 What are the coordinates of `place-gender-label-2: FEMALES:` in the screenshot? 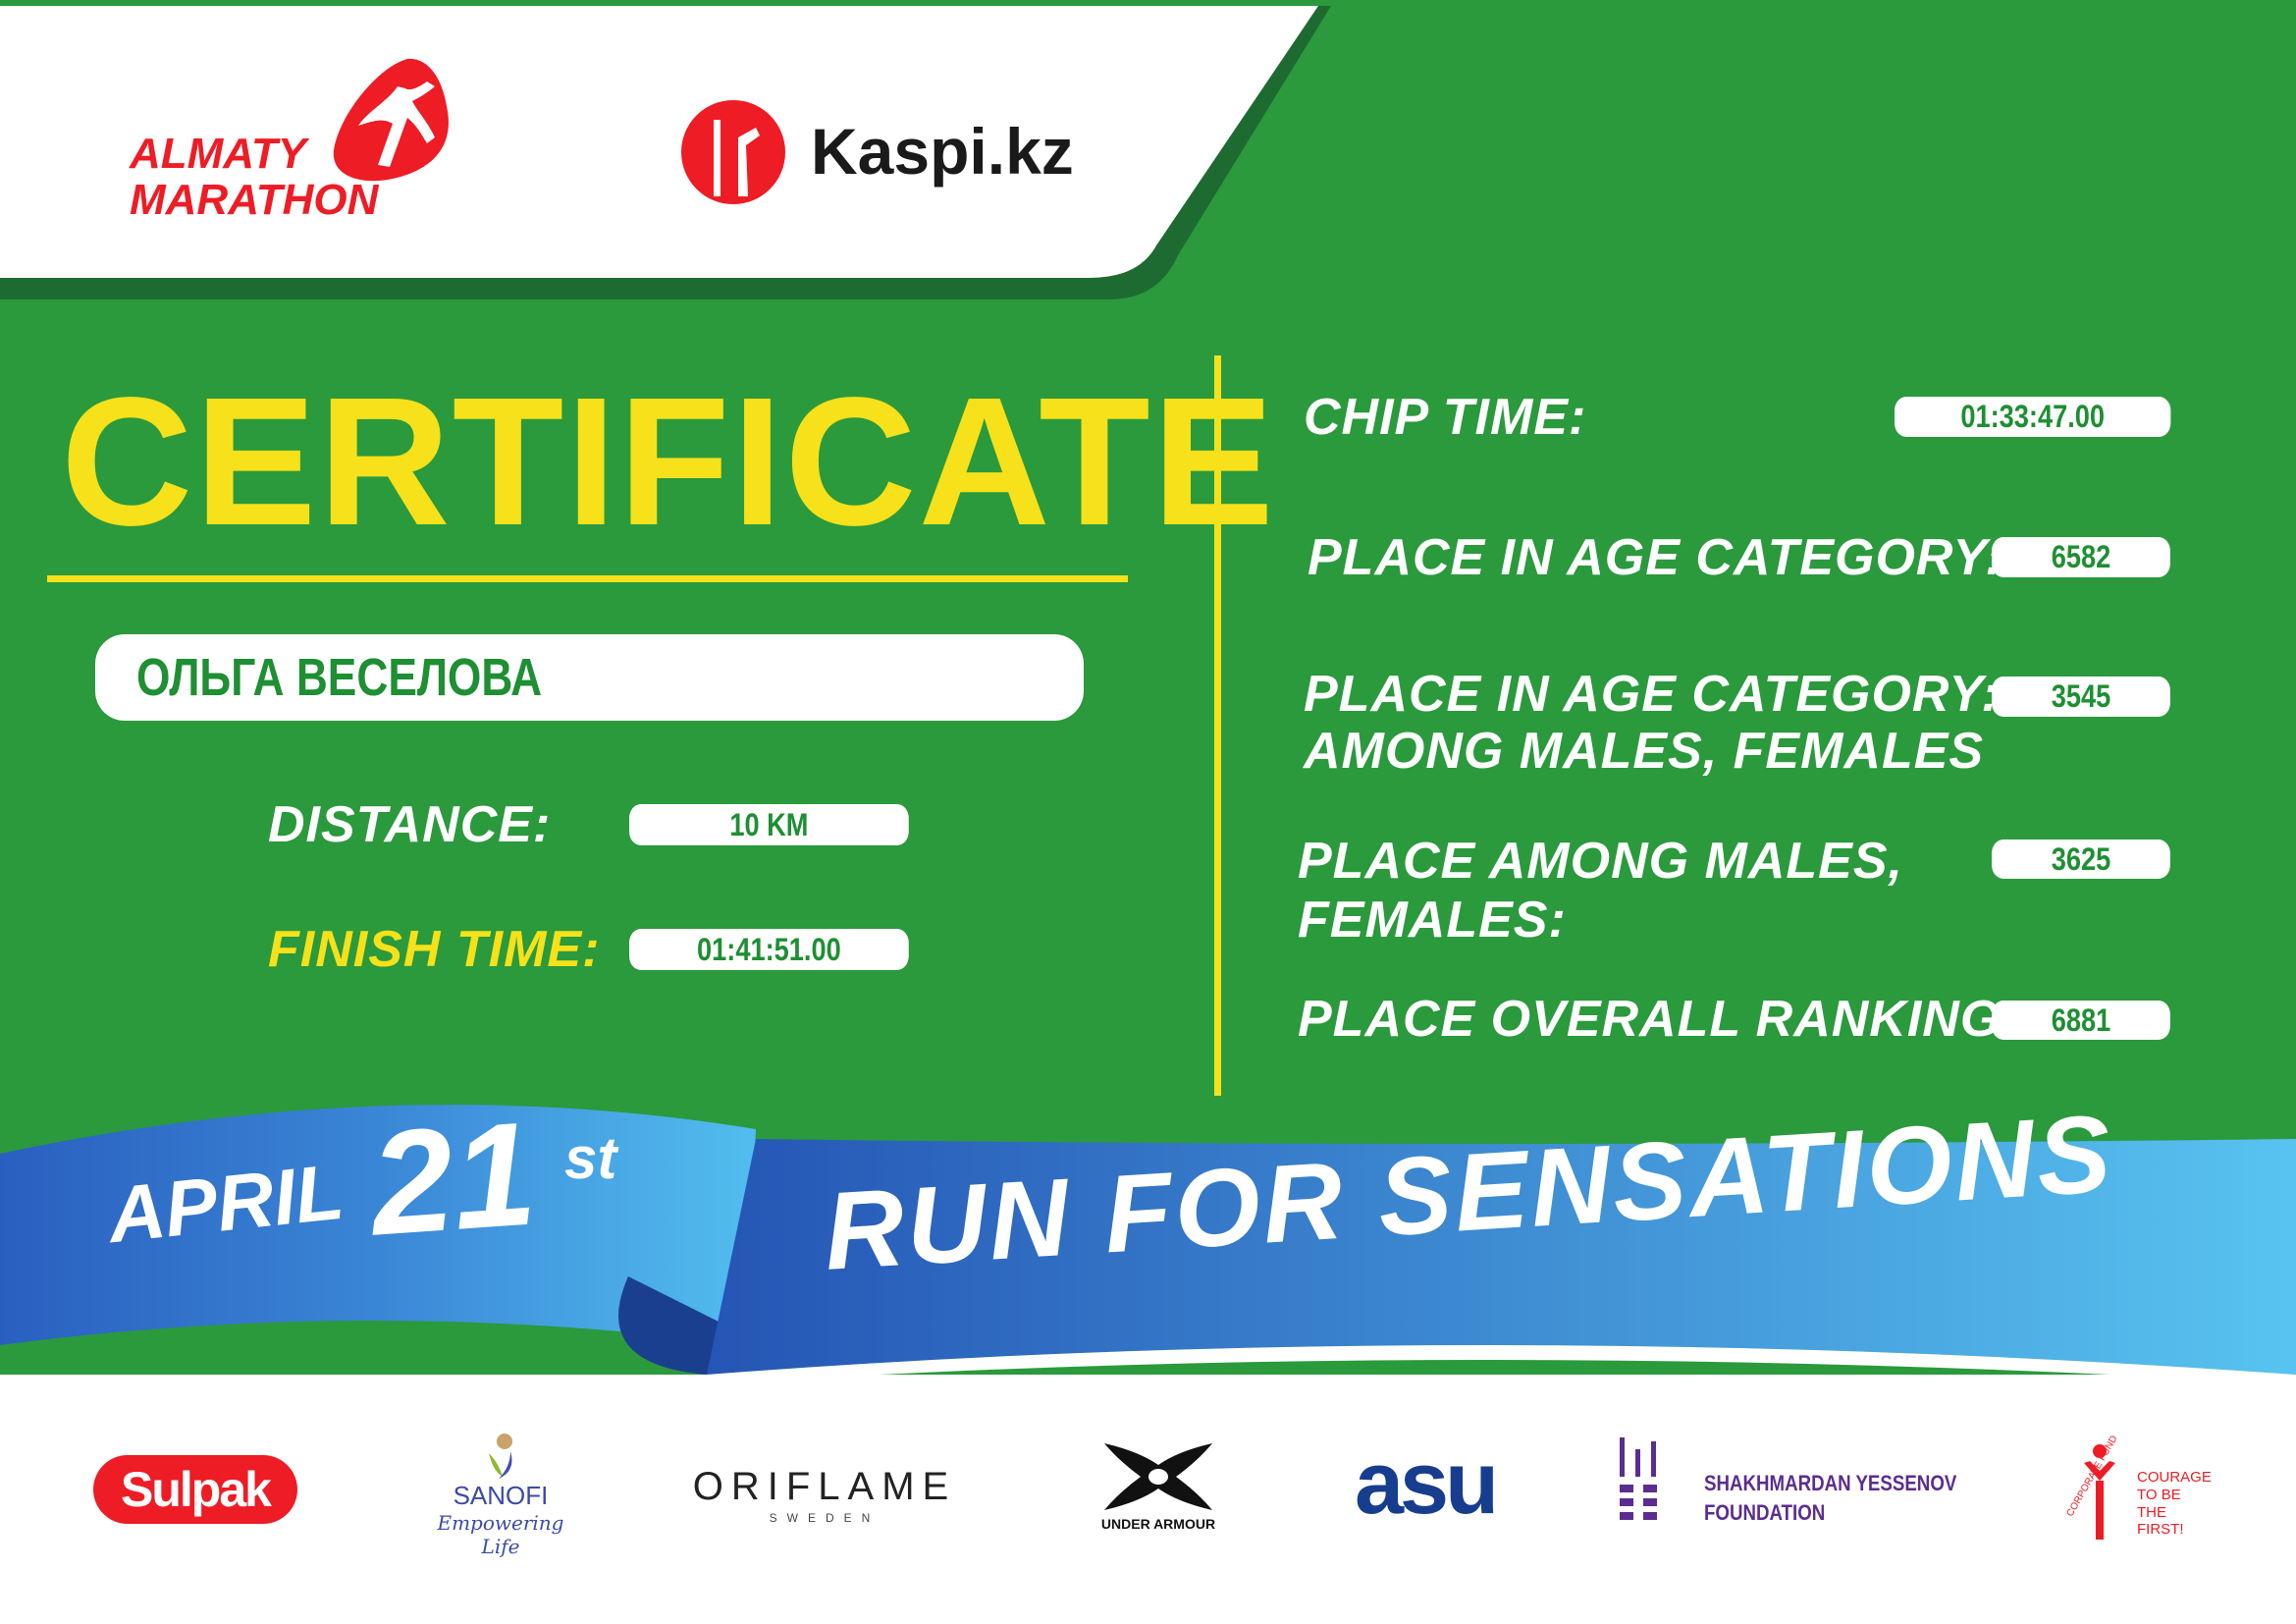 It's located at (1432, 920).